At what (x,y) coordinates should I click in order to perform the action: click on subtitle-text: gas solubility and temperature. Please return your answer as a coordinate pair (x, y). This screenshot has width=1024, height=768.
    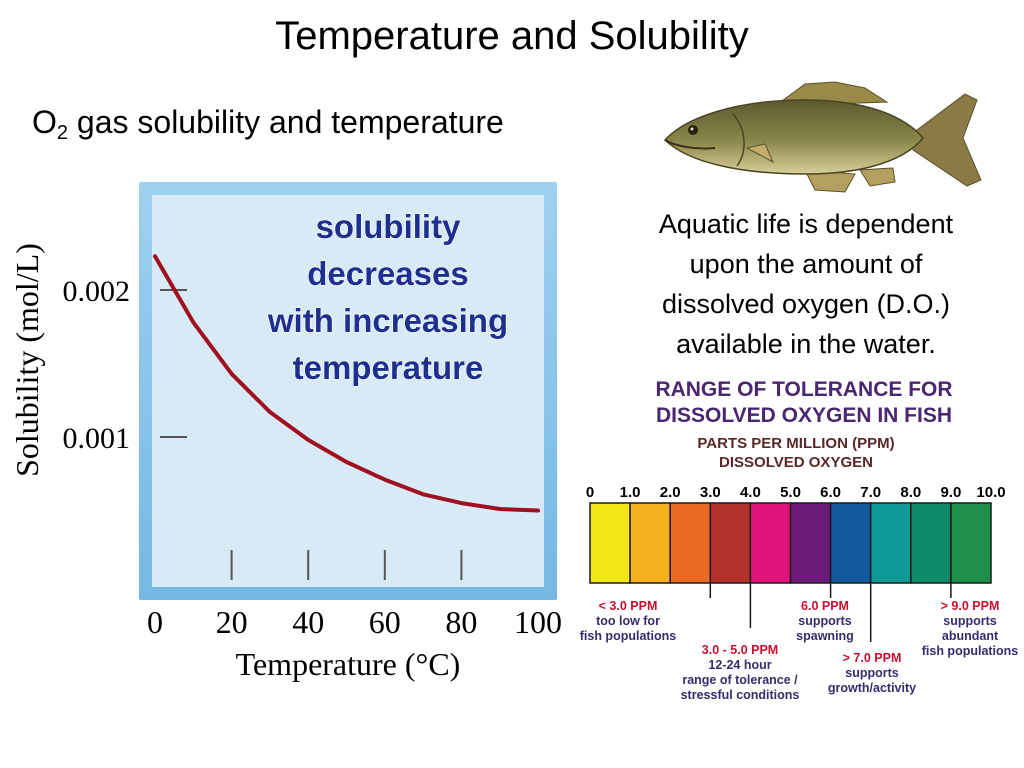
    Looking at the image, I should click on (286, 122).